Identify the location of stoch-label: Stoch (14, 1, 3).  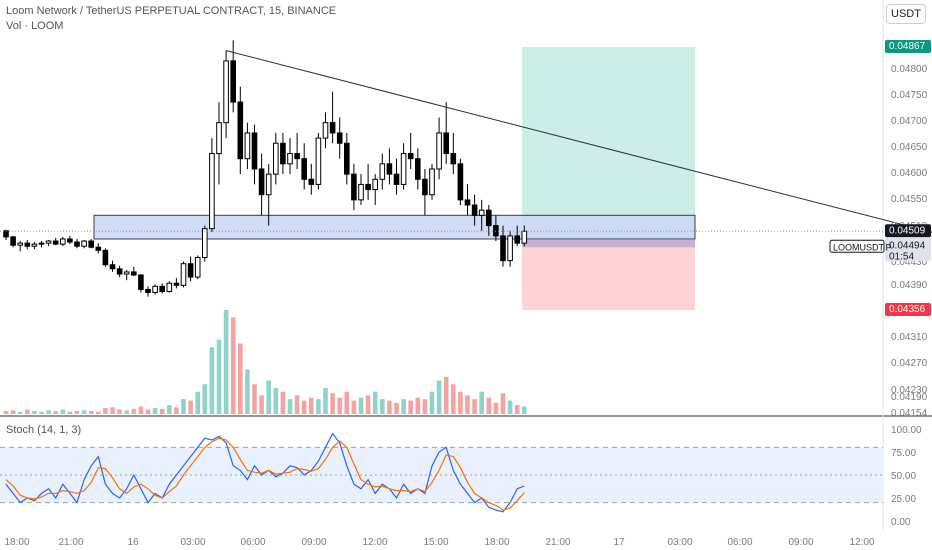
(43, 430).